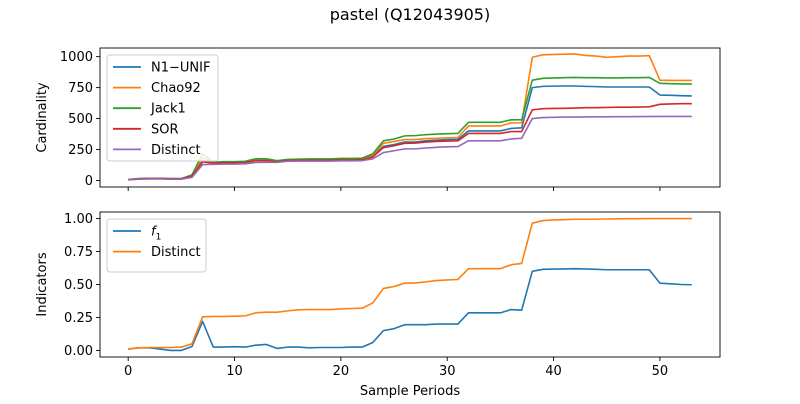  Describe the element at coordinates (410, 14) in the screenshot. I see `figure-title: pastel (Q12043905)` at that location.